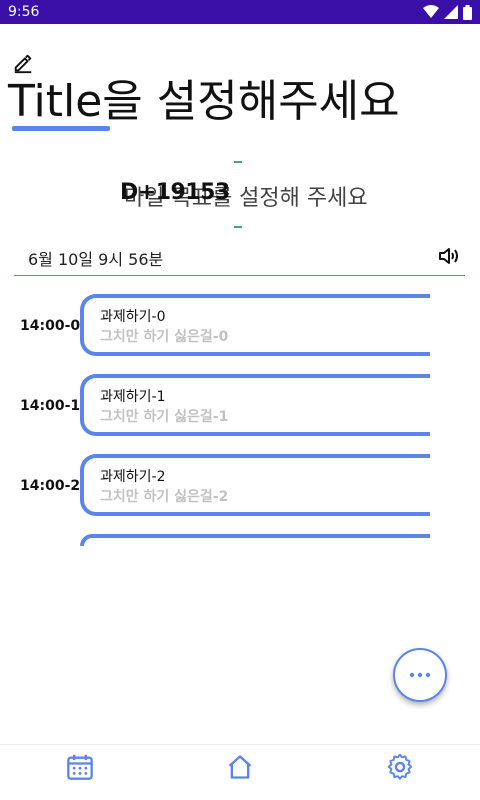  I want to click on schedule-time: 14:00-0, so click(50, 326).